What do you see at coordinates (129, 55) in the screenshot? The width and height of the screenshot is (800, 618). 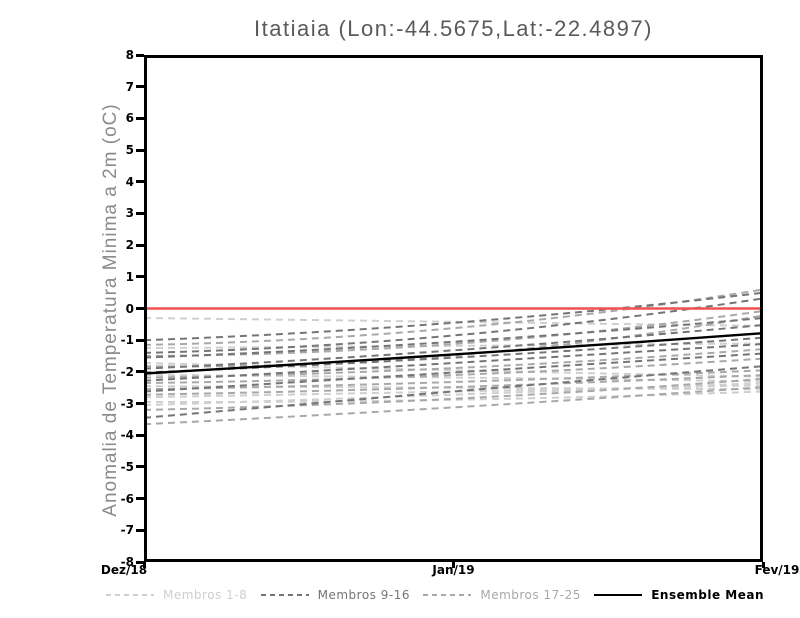 I see `y-tick-label: 8` at bounding box center [129, 55].